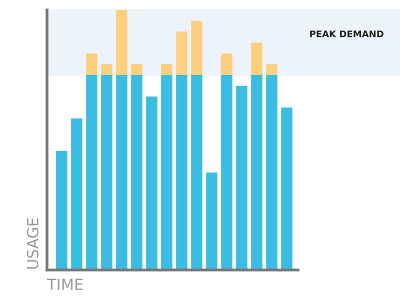 The height and width of the screenshot is (302, 400). I want to click on y-axis-title: USAGE, so click(32, 243).